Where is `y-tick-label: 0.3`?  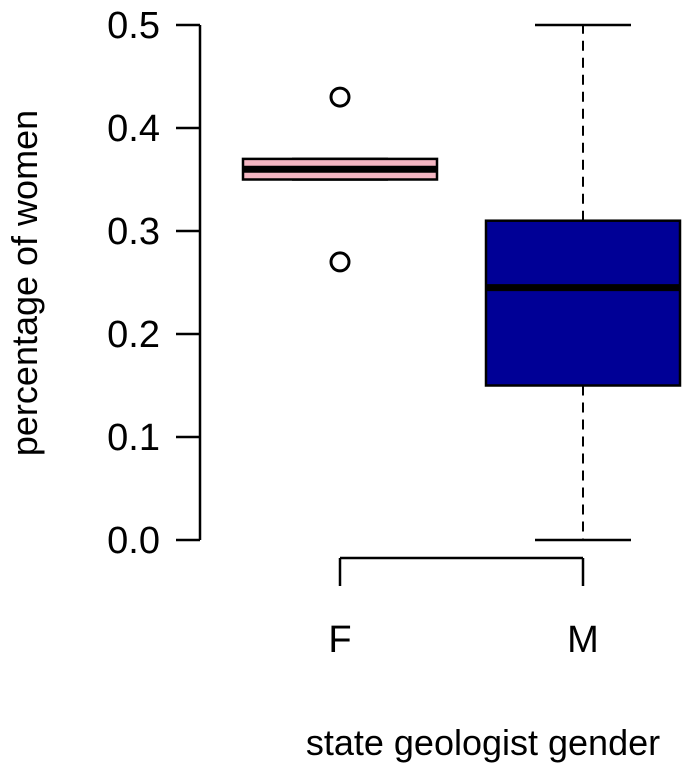
y-tick-label: 0.3 is located at coordinates (133, 232).